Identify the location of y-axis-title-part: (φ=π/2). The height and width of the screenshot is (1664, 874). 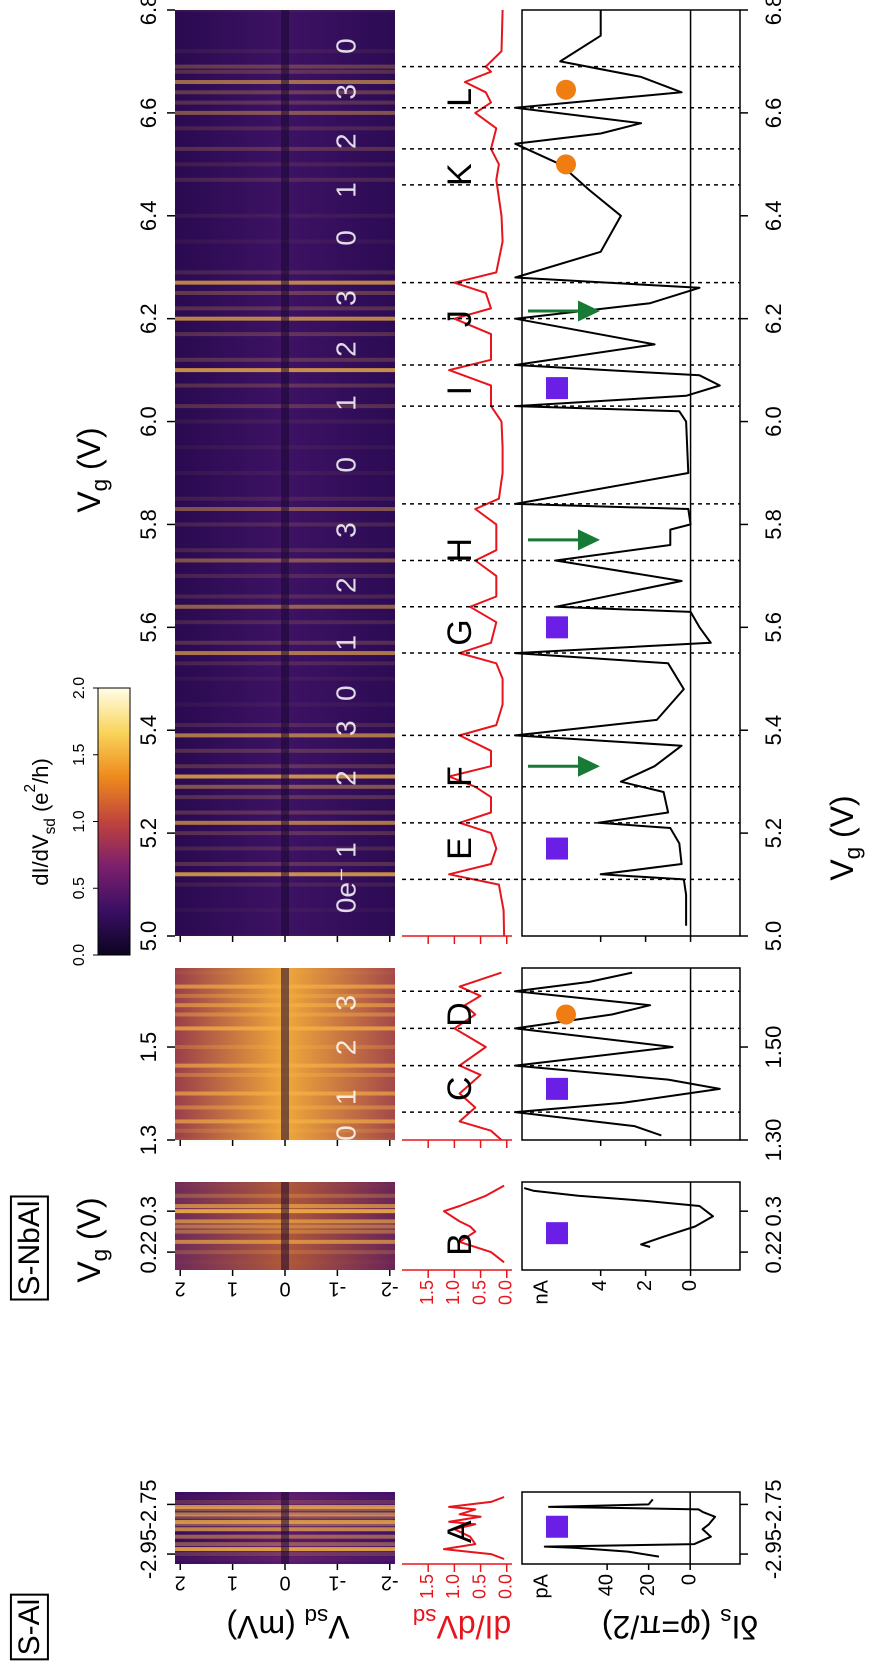
(661, 1627).